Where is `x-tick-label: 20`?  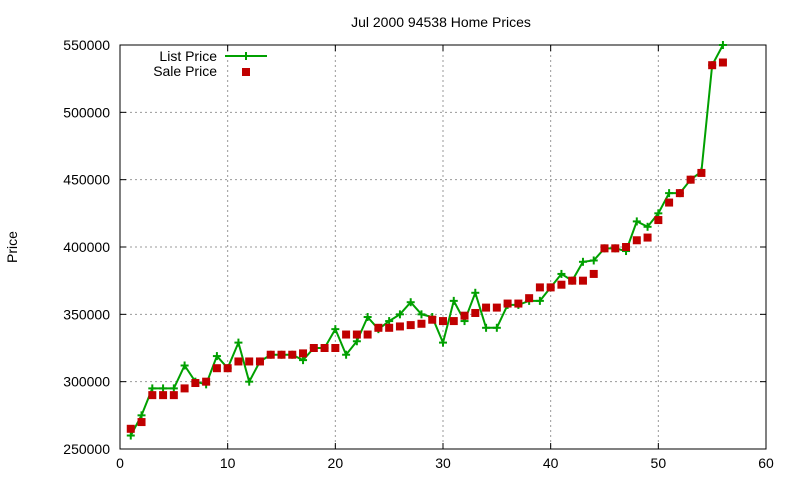
x-tick-label: 20 is located at coordinates (336, 463).